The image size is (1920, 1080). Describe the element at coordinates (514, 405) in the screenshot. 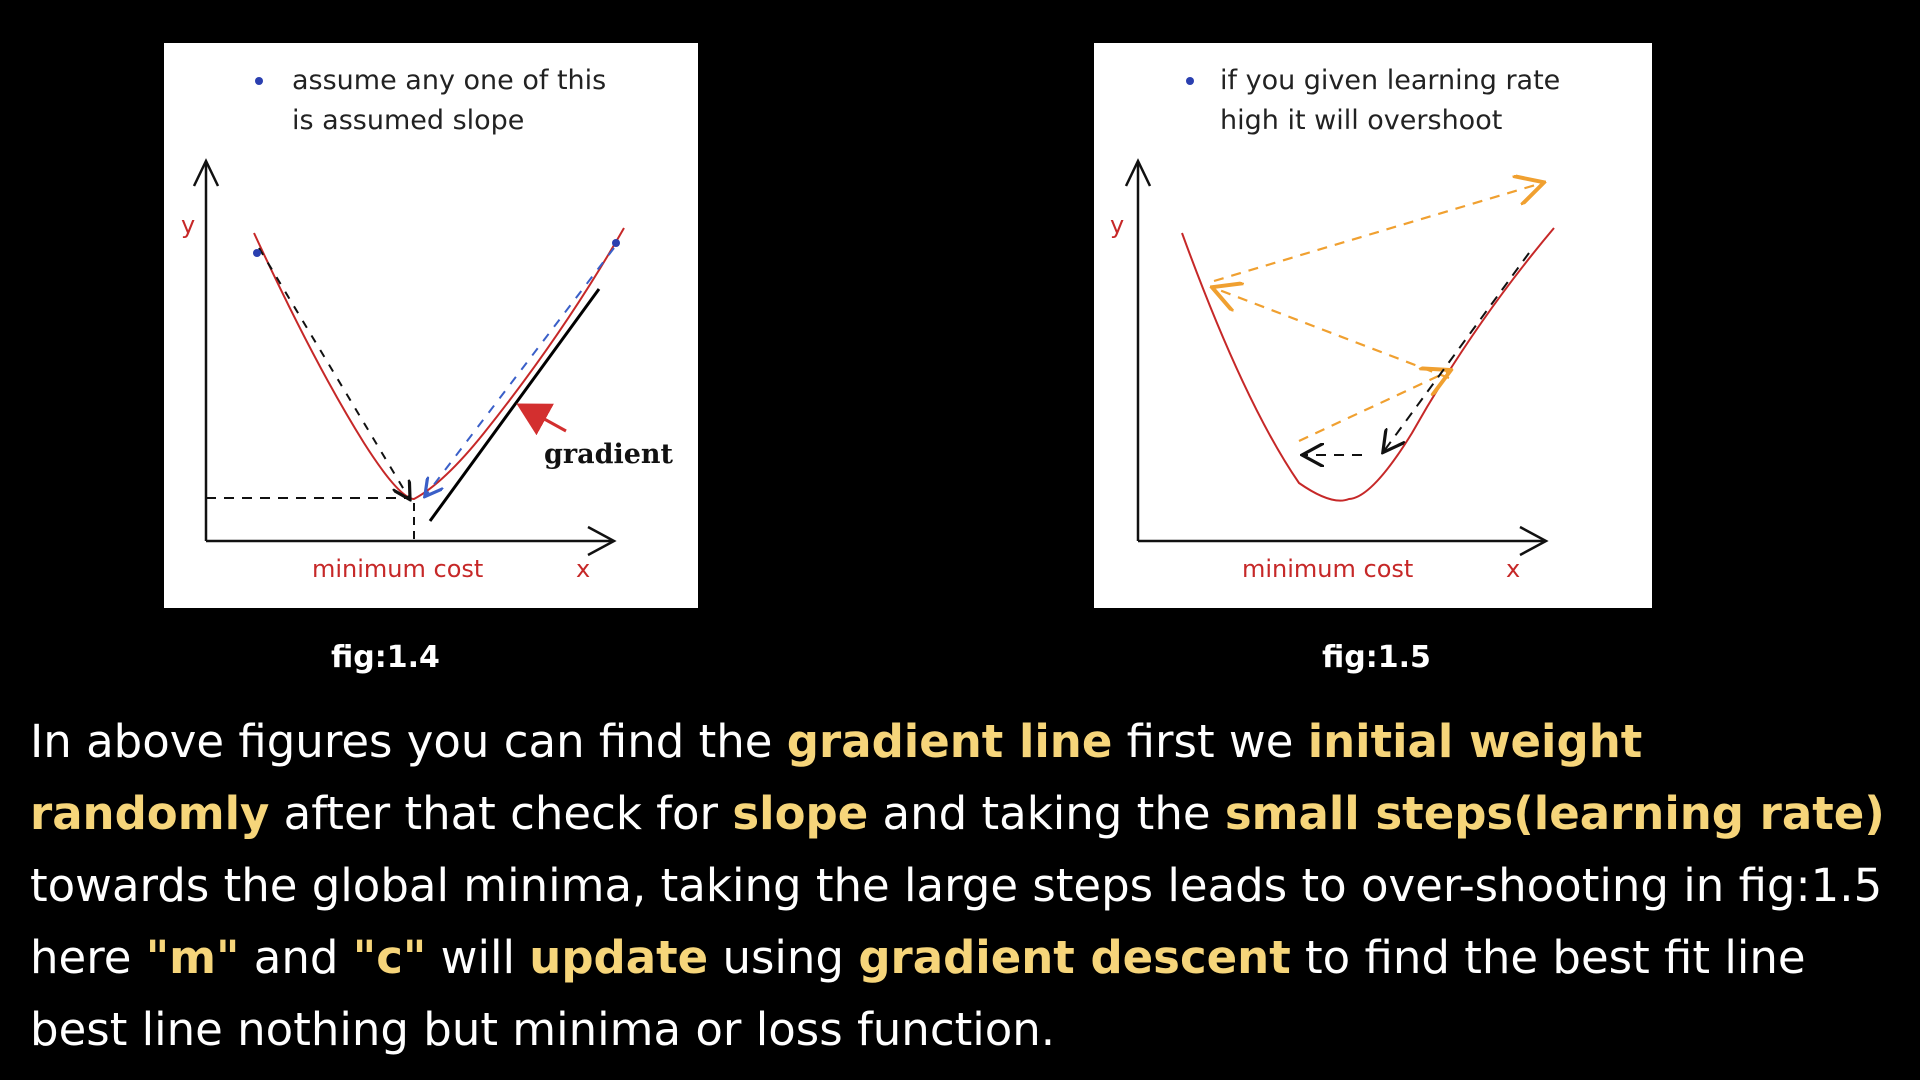

I see `gradient-line` at that location.